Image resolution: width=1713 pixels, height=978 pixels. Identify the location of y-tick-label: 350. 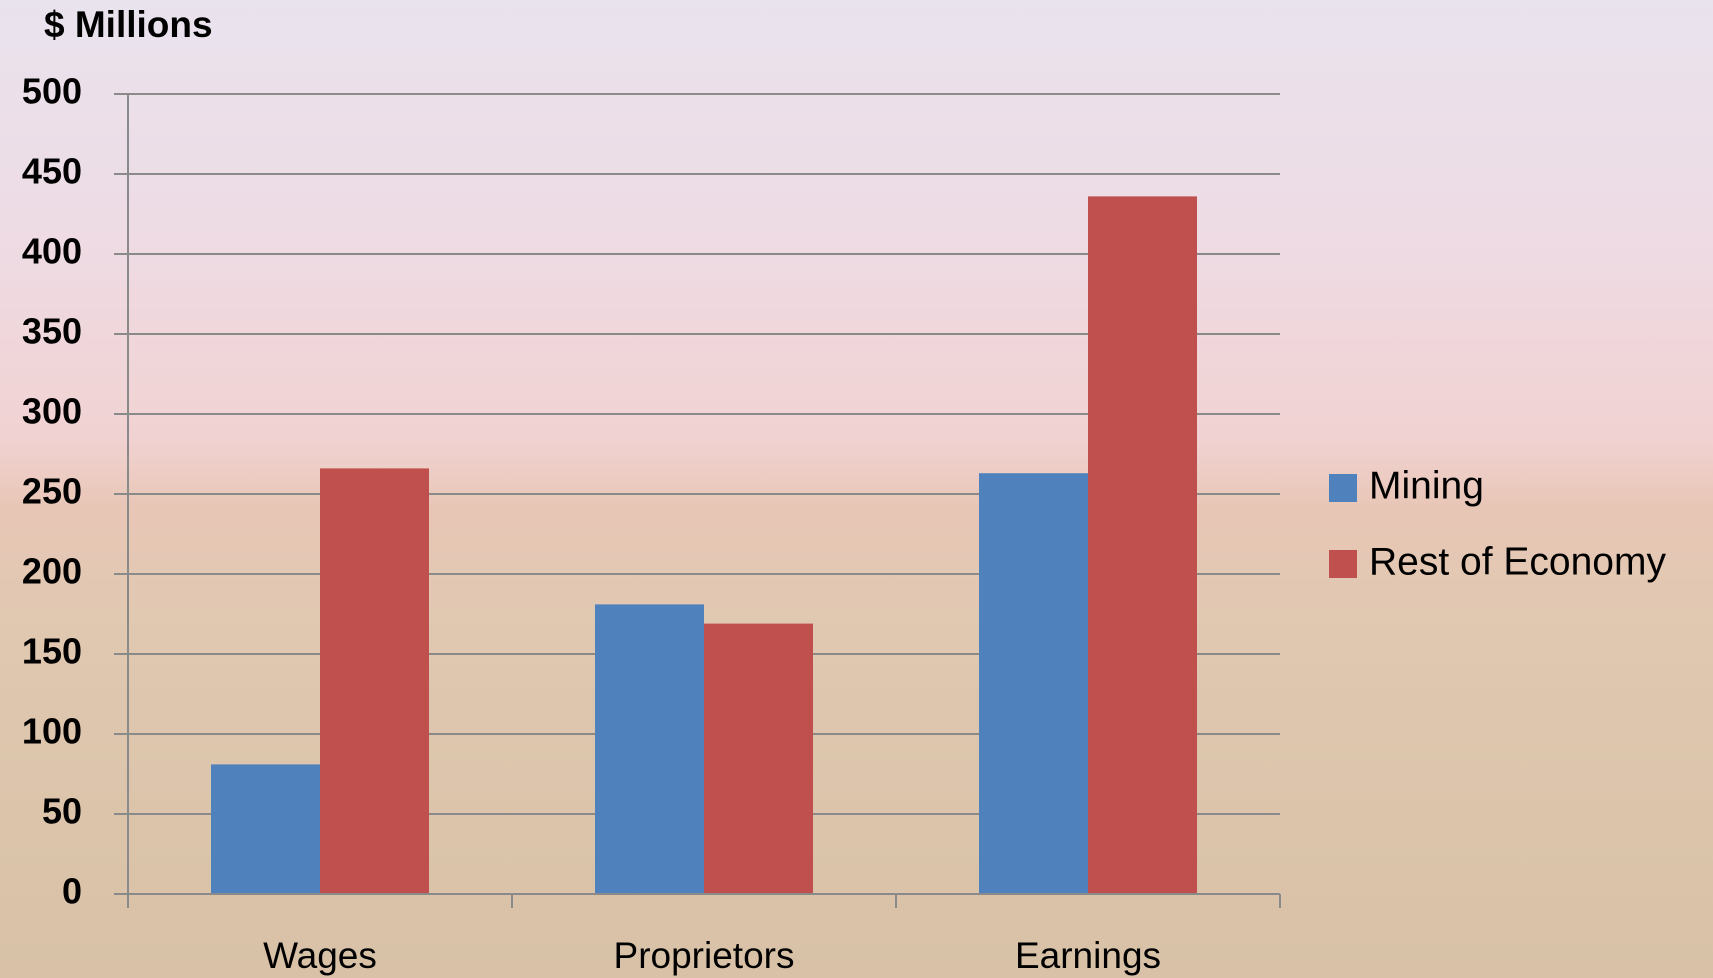
(52, 331).